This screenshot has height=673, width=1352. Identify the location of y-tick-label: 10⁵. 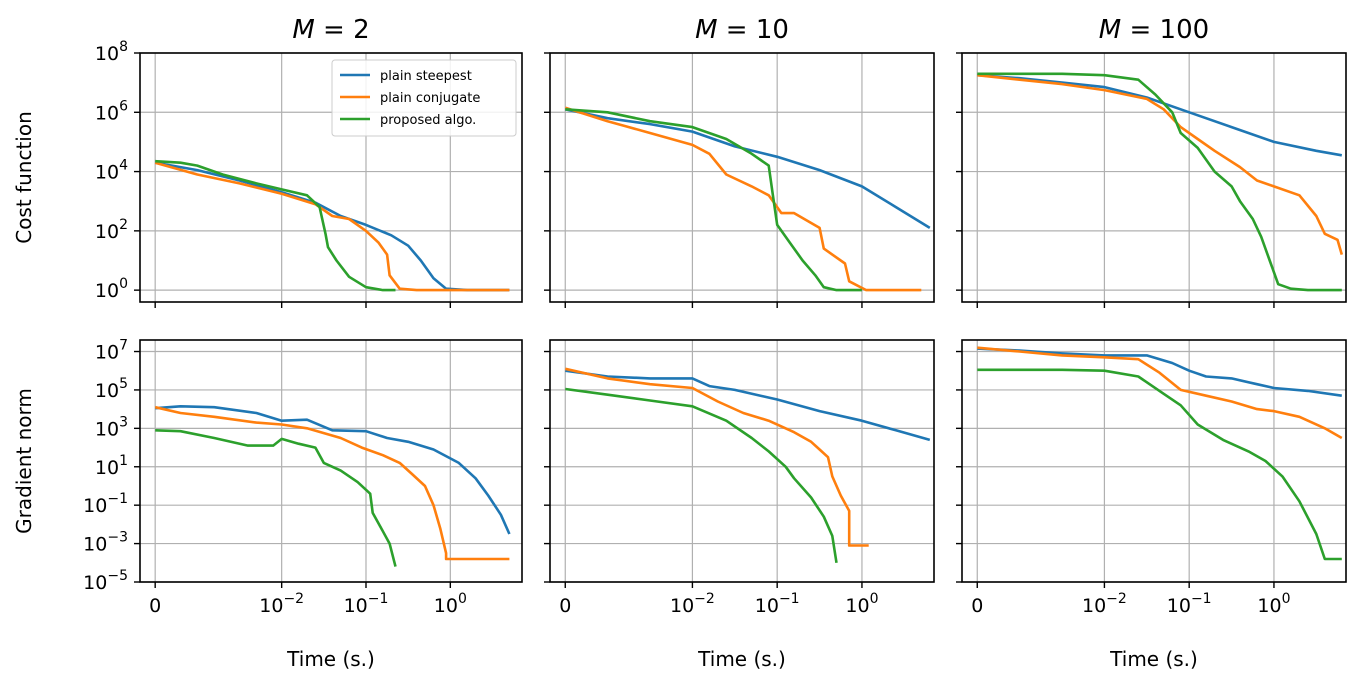
(111, 389).